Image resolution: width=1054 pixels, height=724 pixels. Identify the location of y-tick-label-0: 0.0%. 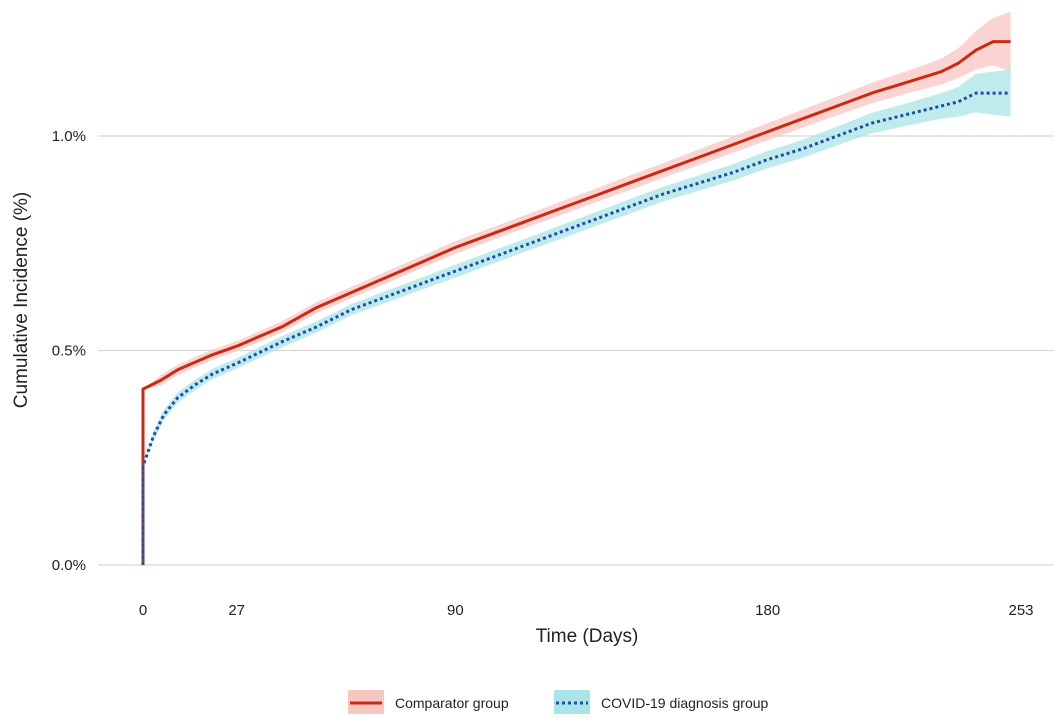
(69, 565).